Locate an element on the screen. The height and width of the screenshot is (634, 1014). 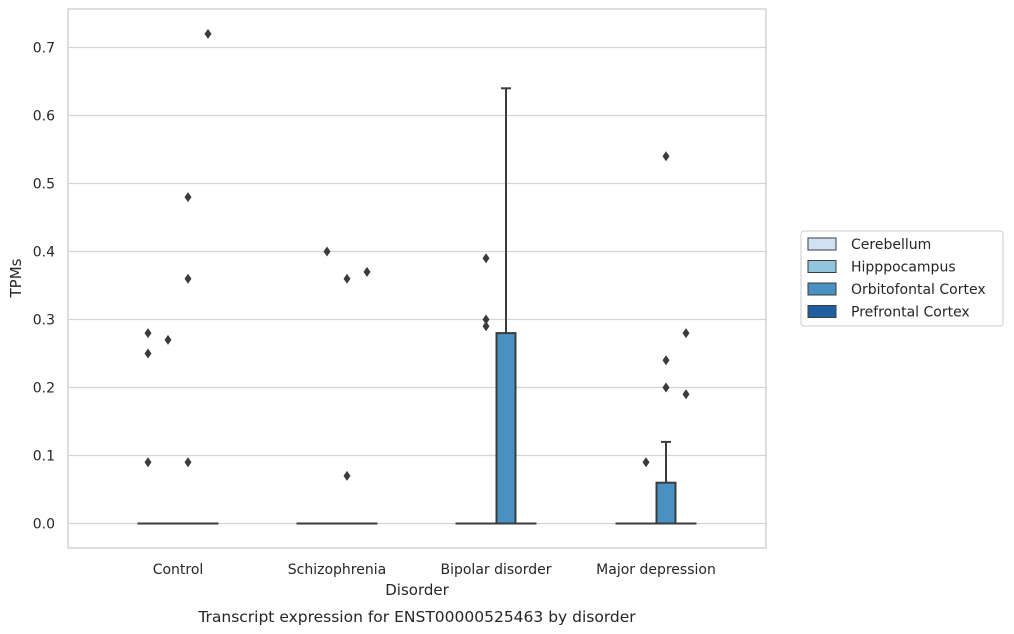
y-tick-label: 0.4 is located at coordinates (44, 253).